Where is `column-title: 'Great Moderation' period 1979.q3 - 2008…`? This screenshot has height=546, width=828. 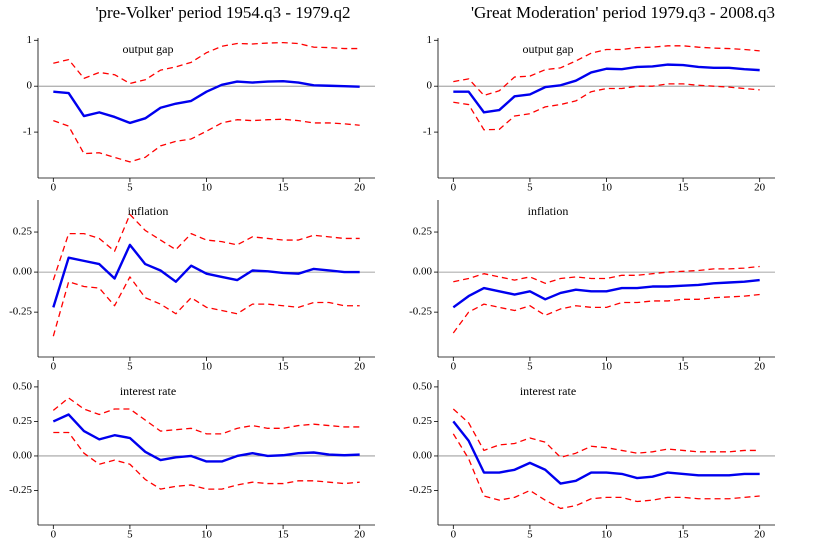 column-title: 'Great Moderation' period 1979.q3 - 2008… is located at coordinates (623, 12).